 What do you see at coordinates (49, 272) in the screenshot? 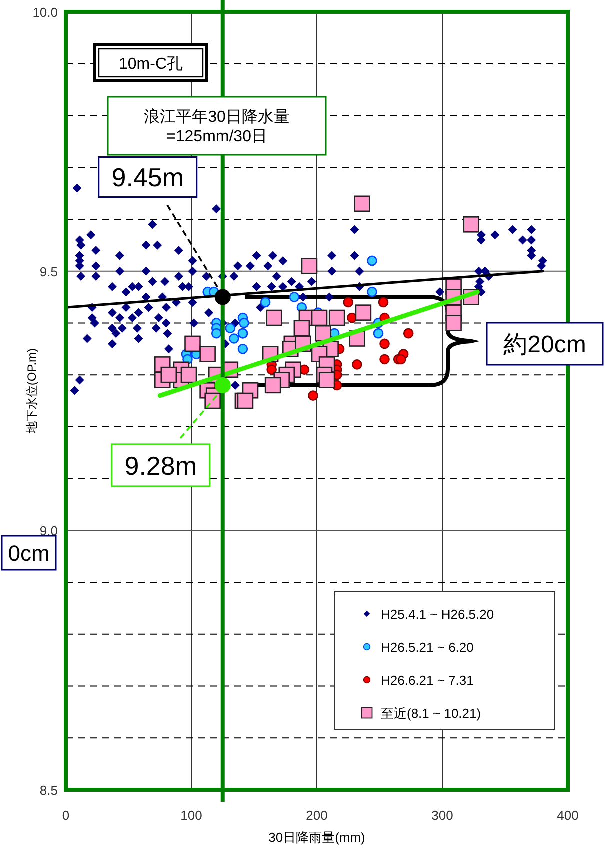
I see `y-tick-label: 9.5` at bounding box center [49, 272].